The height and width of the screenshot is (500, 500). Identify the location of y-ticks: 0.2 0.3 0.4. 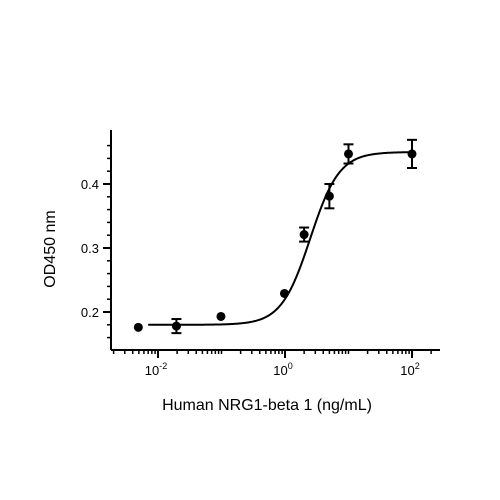
(96, 241).